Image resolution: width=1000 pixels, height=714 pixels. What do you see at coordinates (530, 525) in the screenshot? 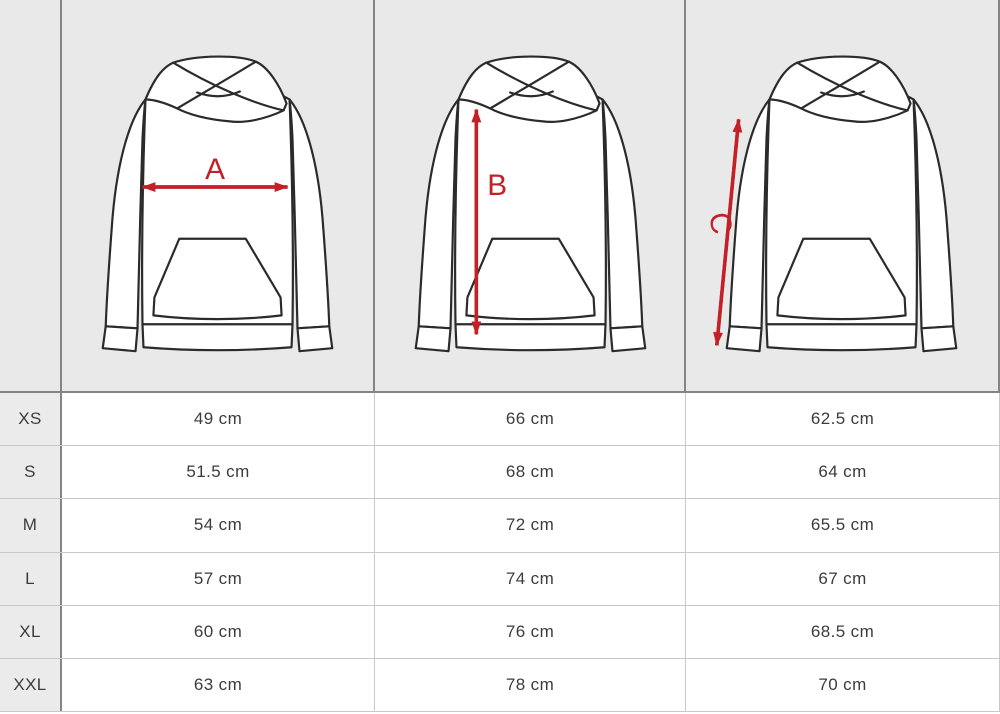
I see `measure-b-value: 72 cm` at bounding box center [530, 525].